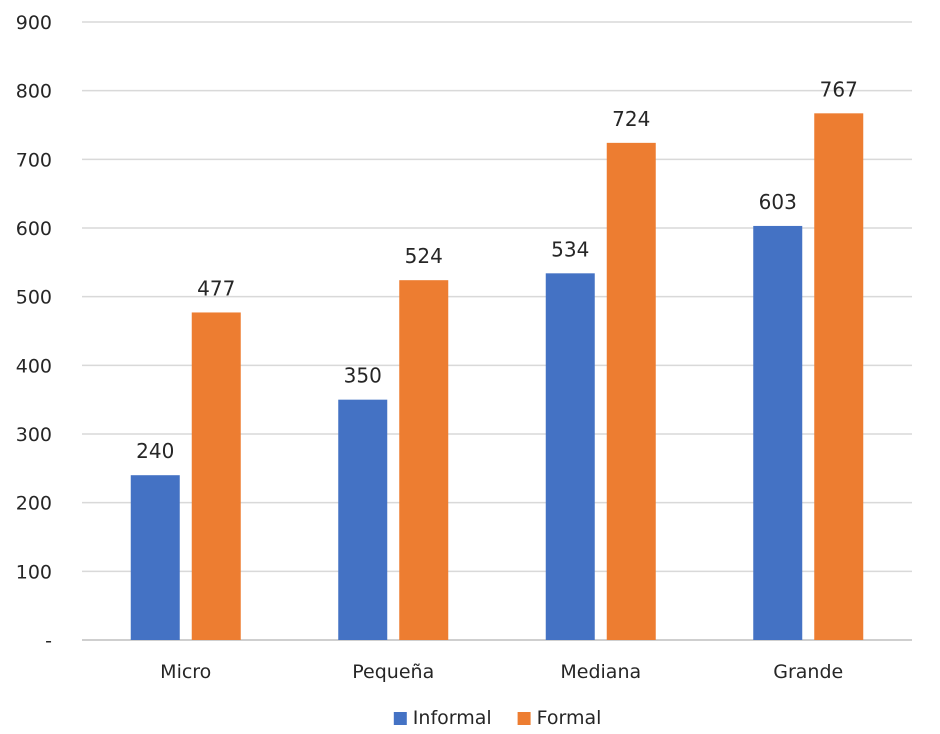 This screenshot has width=940, height=734. I want to click on y-tick-label: -, so click(48, 641).